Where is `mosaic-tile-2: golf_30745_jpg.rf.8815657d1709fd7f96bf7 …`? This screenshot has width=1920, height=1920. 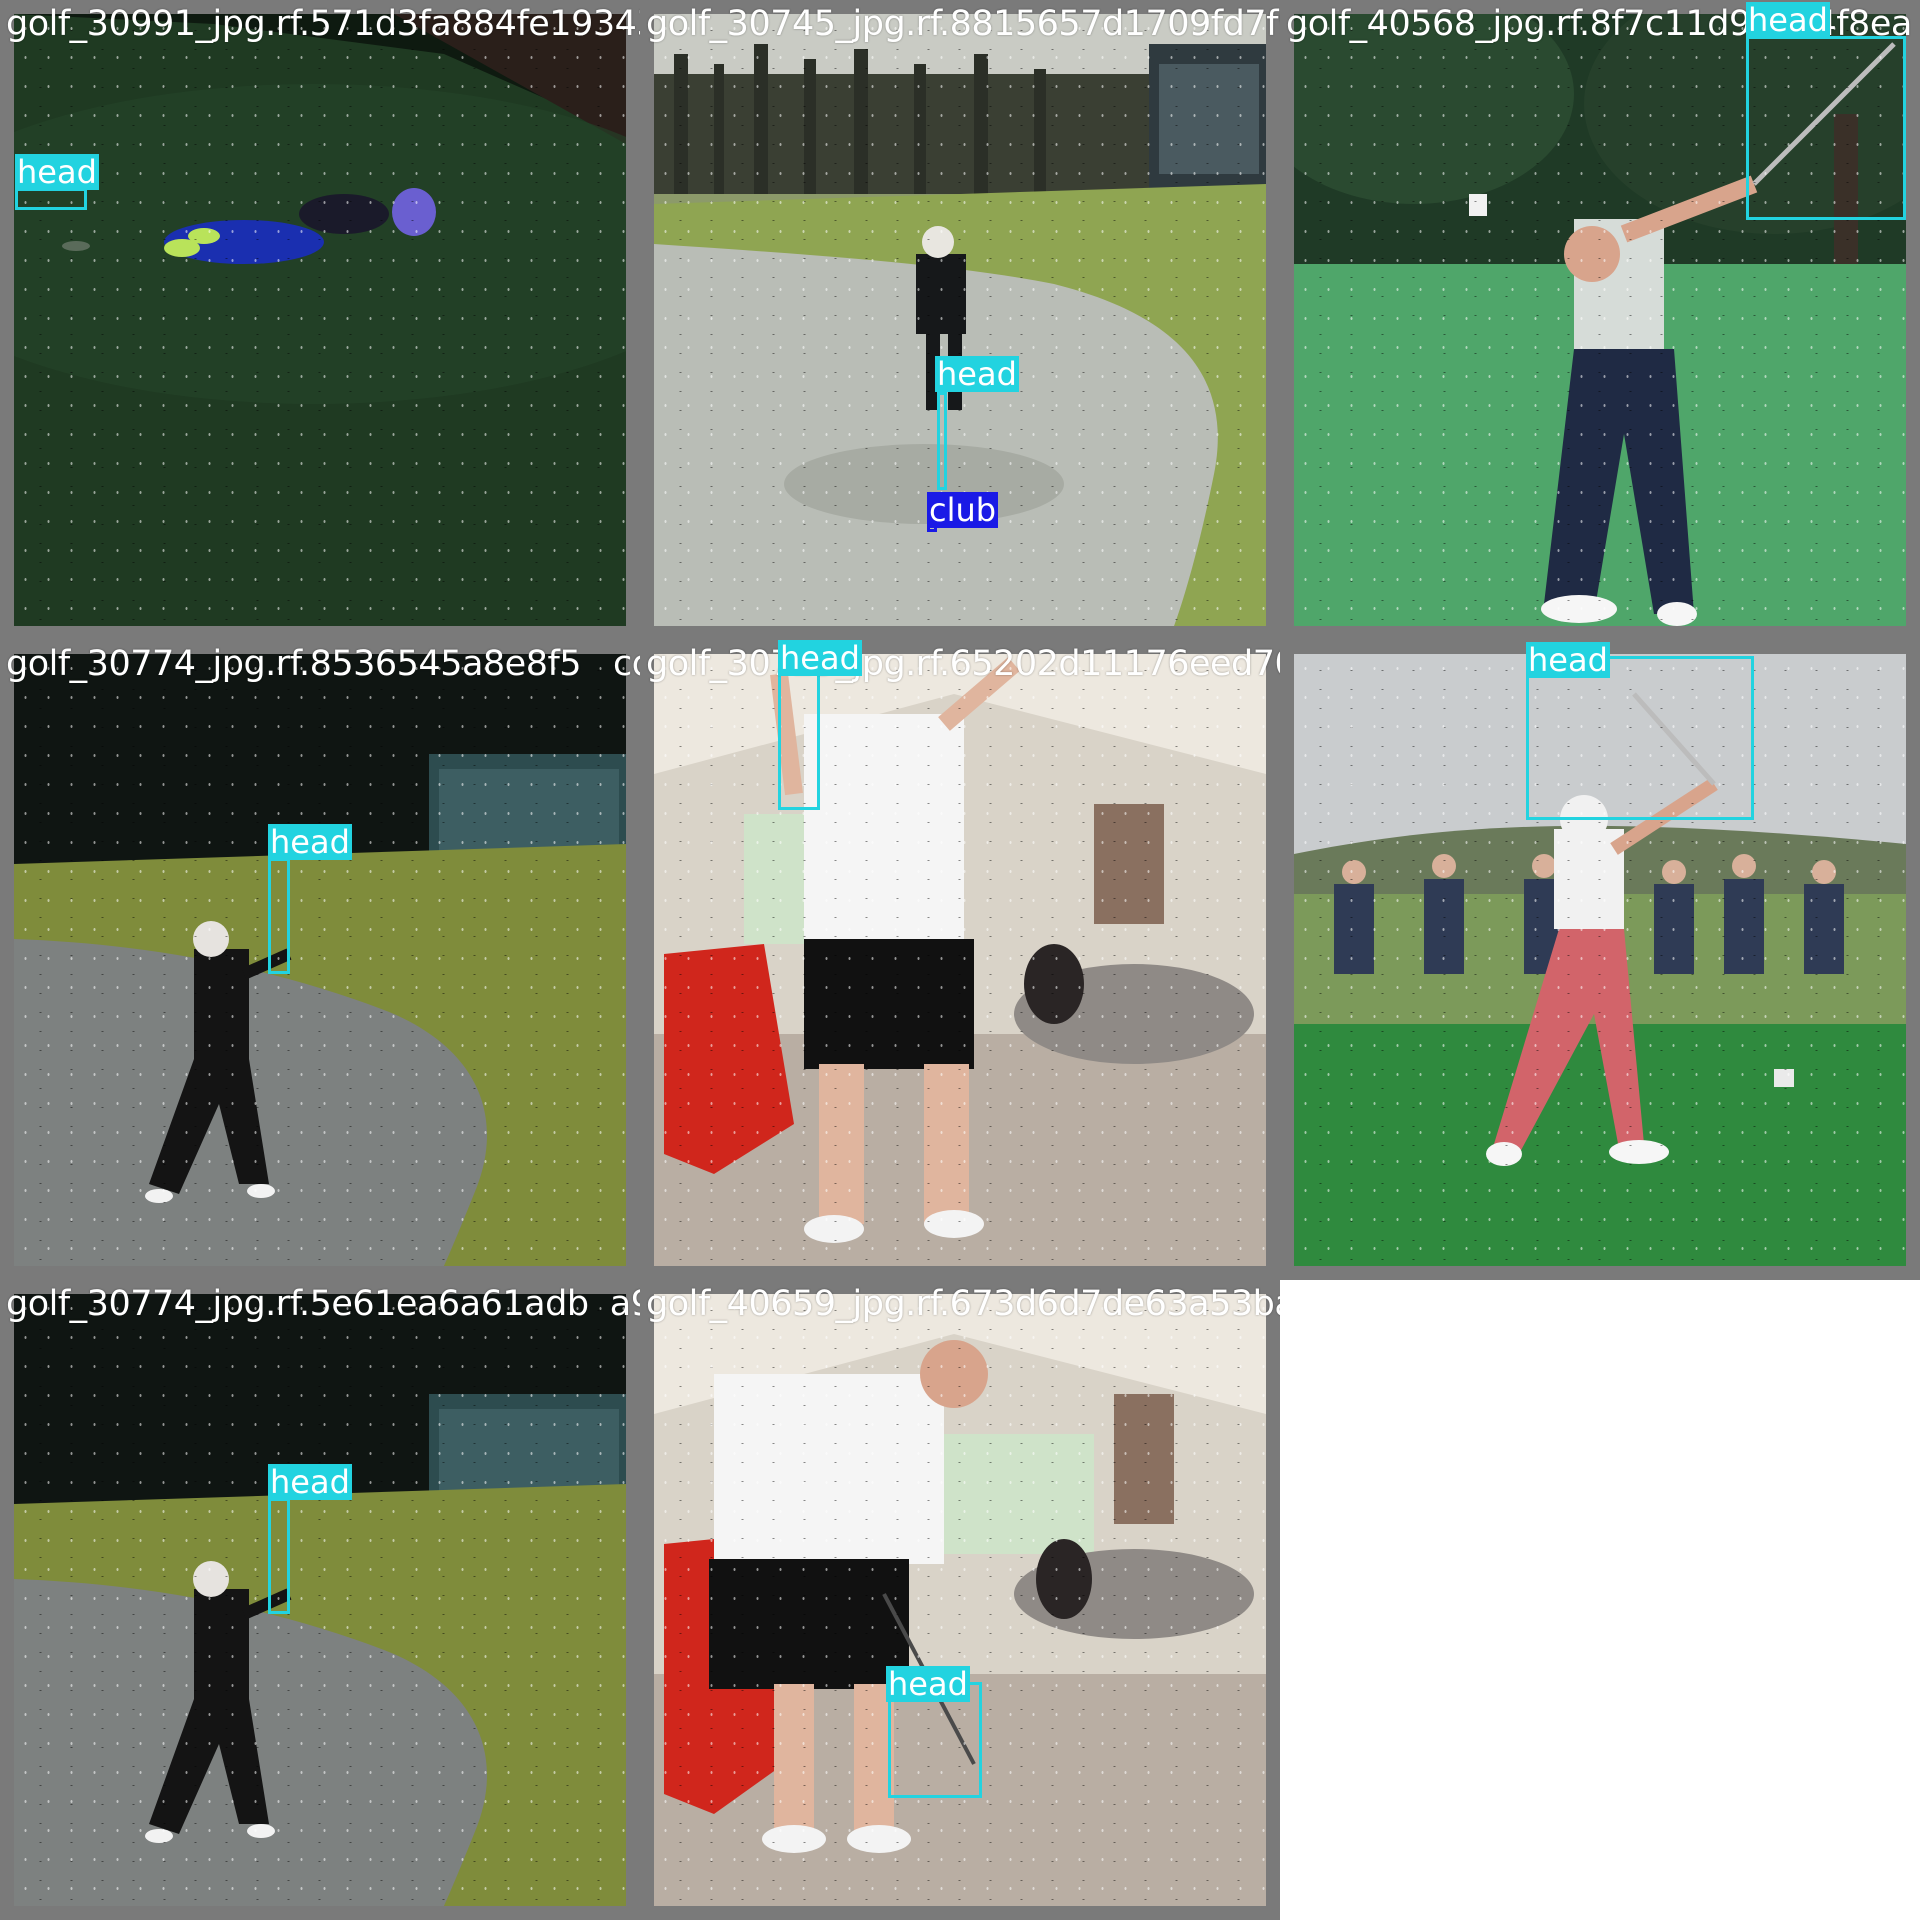 mosaic-tile-2: golf_30745_jpg.rf.8815657d1709fd7f96bf7 … is located at coordinates (960, 320).